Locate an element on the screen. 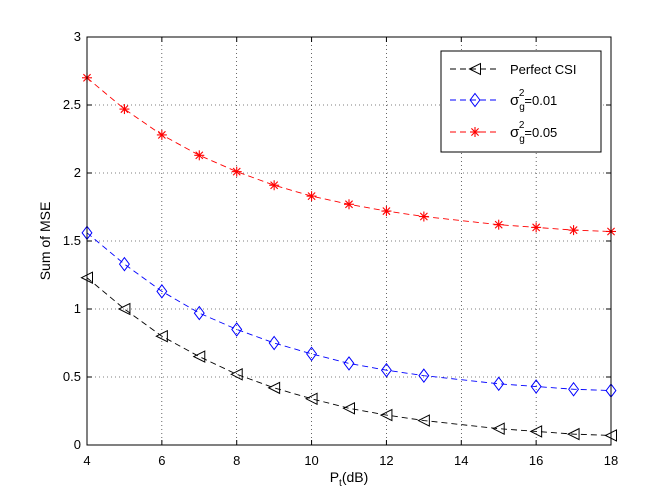  y-axis-label: Sum of MSE is located at coordinates (45, 241).